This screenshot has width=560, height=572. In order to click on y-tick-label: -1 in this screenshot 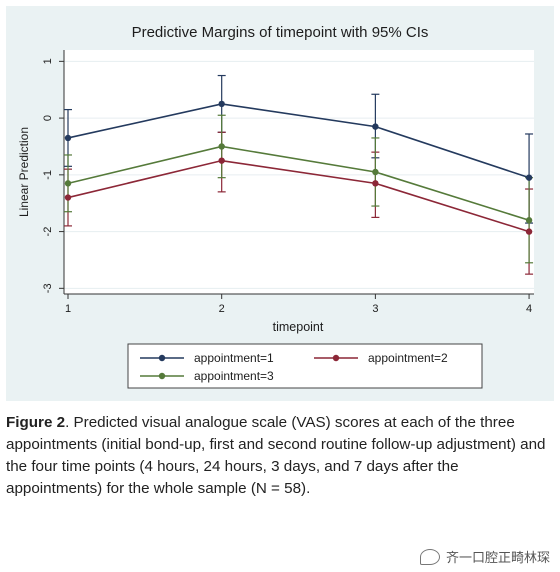, I will do `click(48, 175)`.